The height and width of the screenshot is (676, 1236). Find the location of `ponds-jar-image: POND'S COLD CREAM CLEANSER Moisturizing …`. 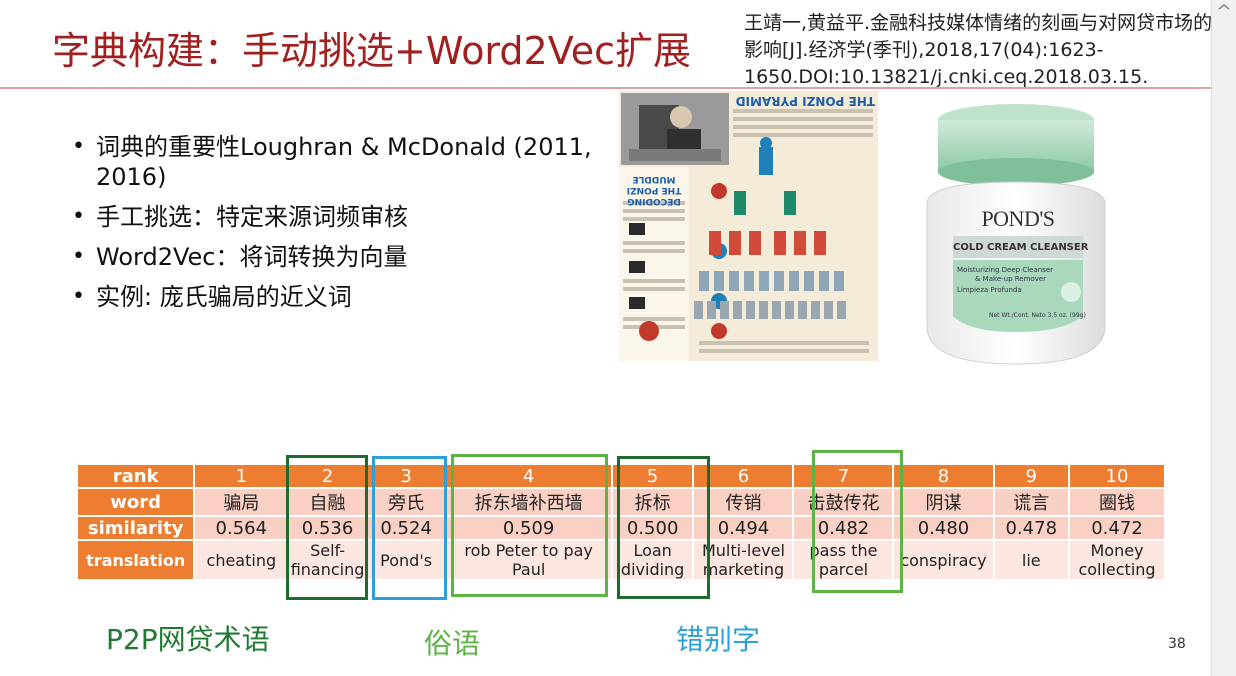

ponds-jar-image: POND'S COLD CREAM CLEANSER Moisturizing … is located at coordinates (1018, 236).